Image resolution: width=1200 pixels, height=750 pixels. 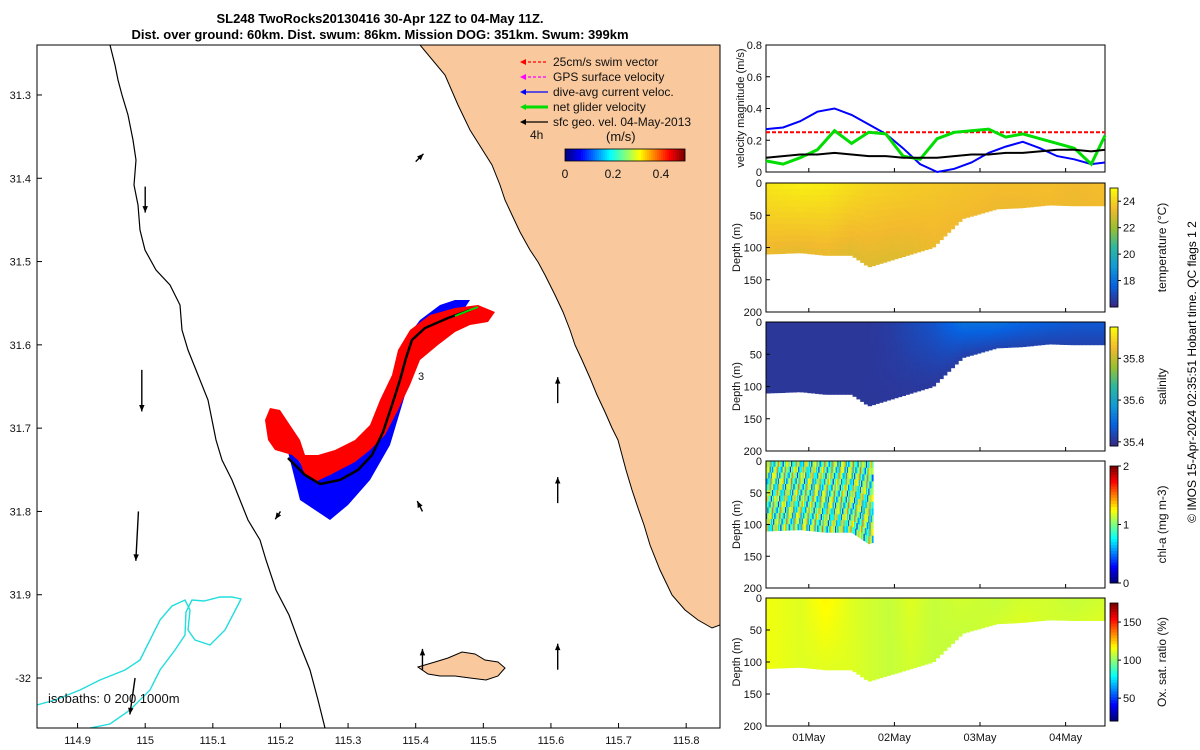 I want to click on speed-colorbar-cell, so click(x=682, y=155).